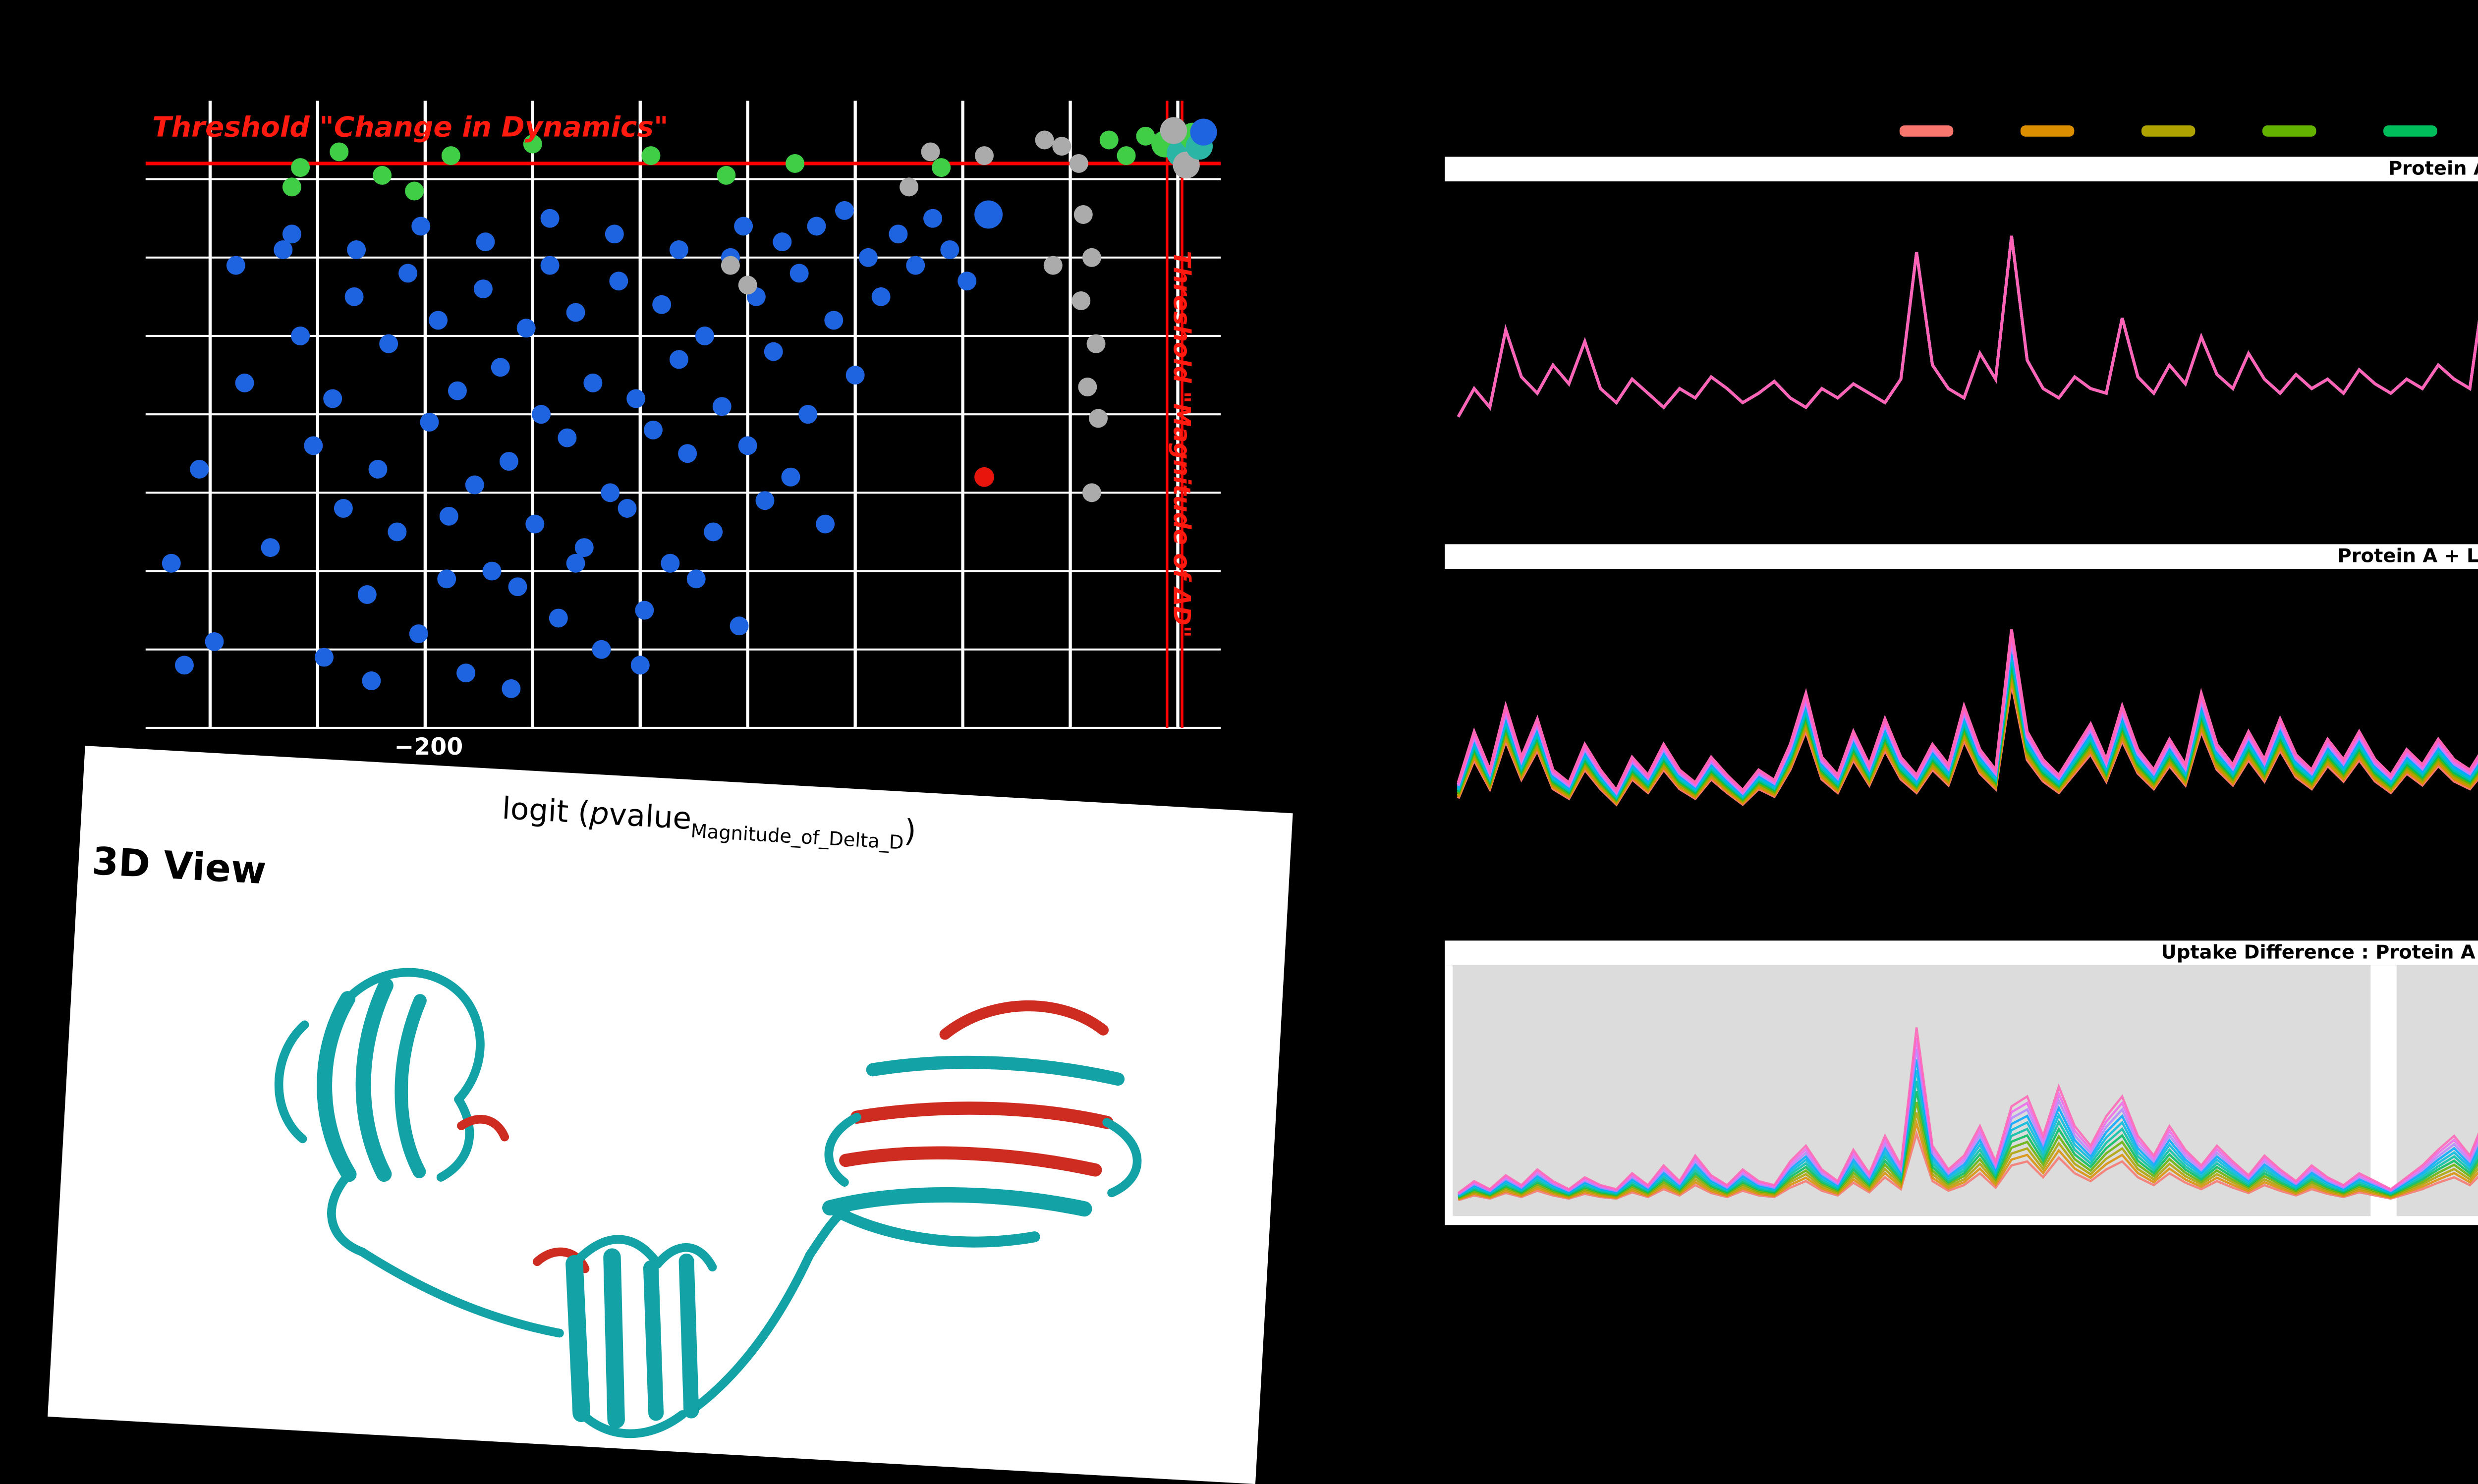 The image size is (2478, 1484). I want to click on x-label-subscript: Magnitude_of_Delta_D, so click(797, 839).